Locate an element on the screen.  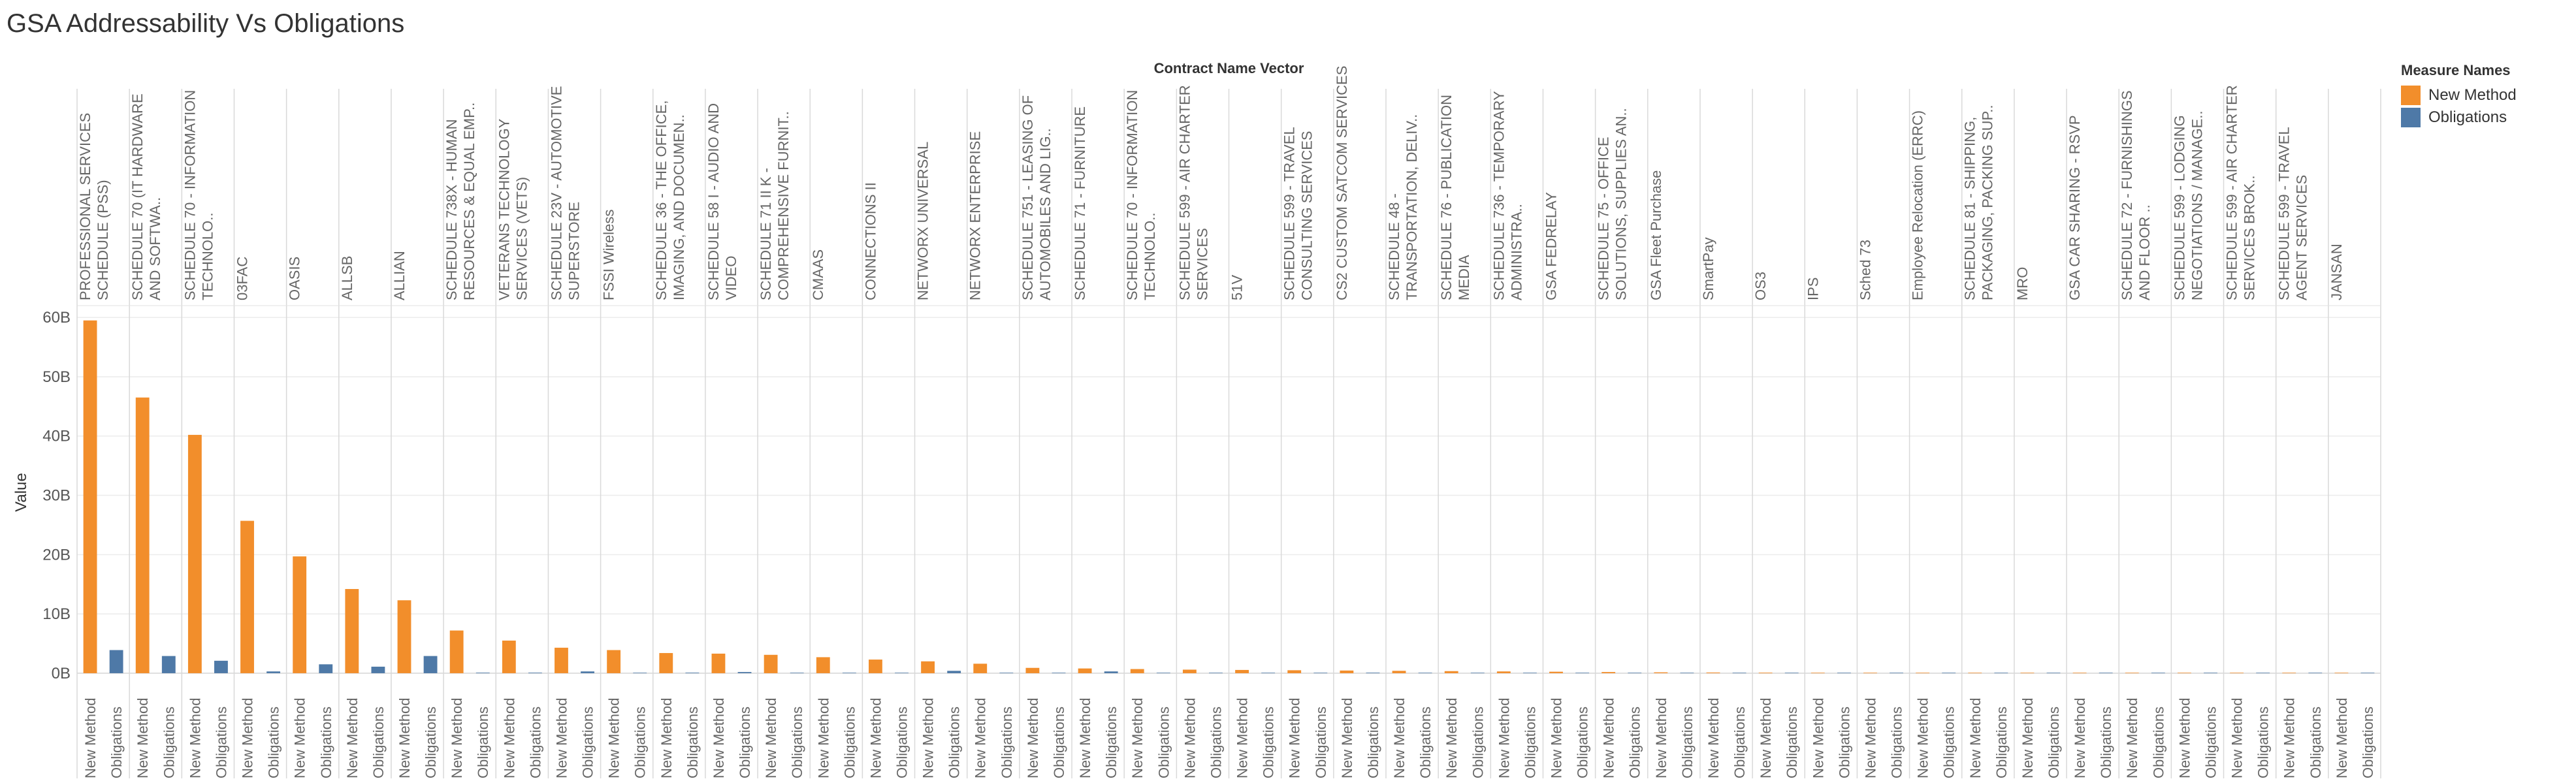
category-label: SCHEDULE 48 - is located at coordinates (1394, 246).